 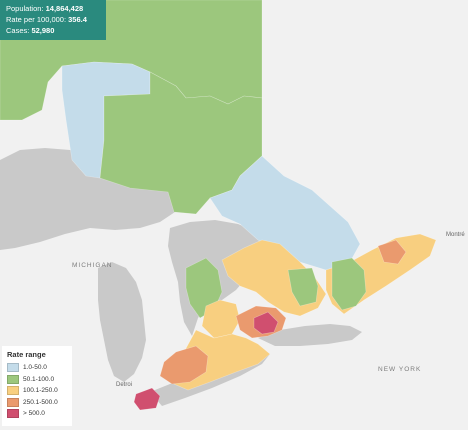 I want to click on legend-item: 1.0-50.0, so click(x=37, y=368).